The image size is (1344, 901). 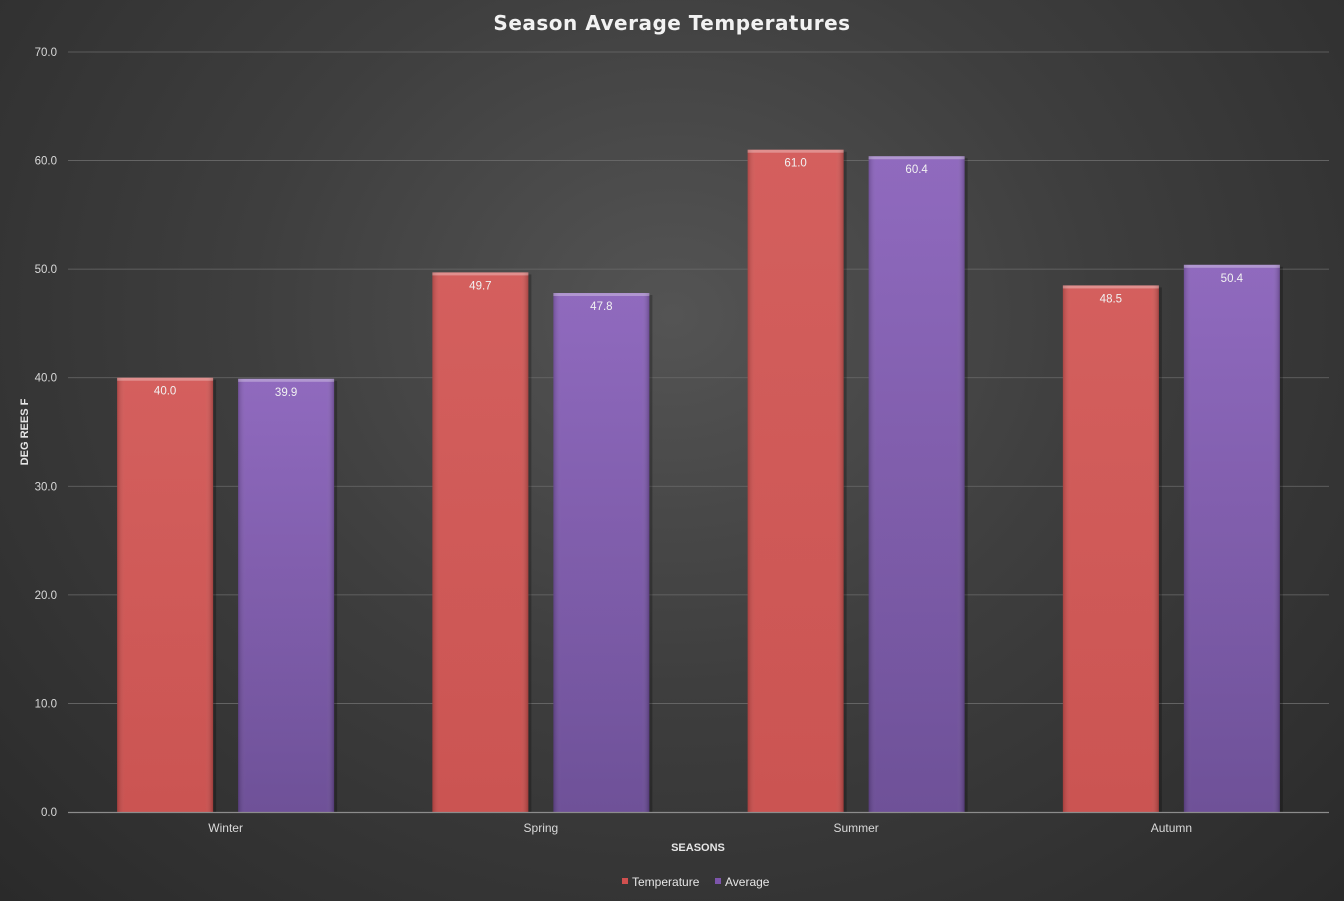 What do you see at coordinates (46, 433) in the screenshot?
I see `y-axis-ticks: 0.0 10.0 20.0 30.0 40.0 50.0 60.0 70.0` at bounding box center [46, 433].